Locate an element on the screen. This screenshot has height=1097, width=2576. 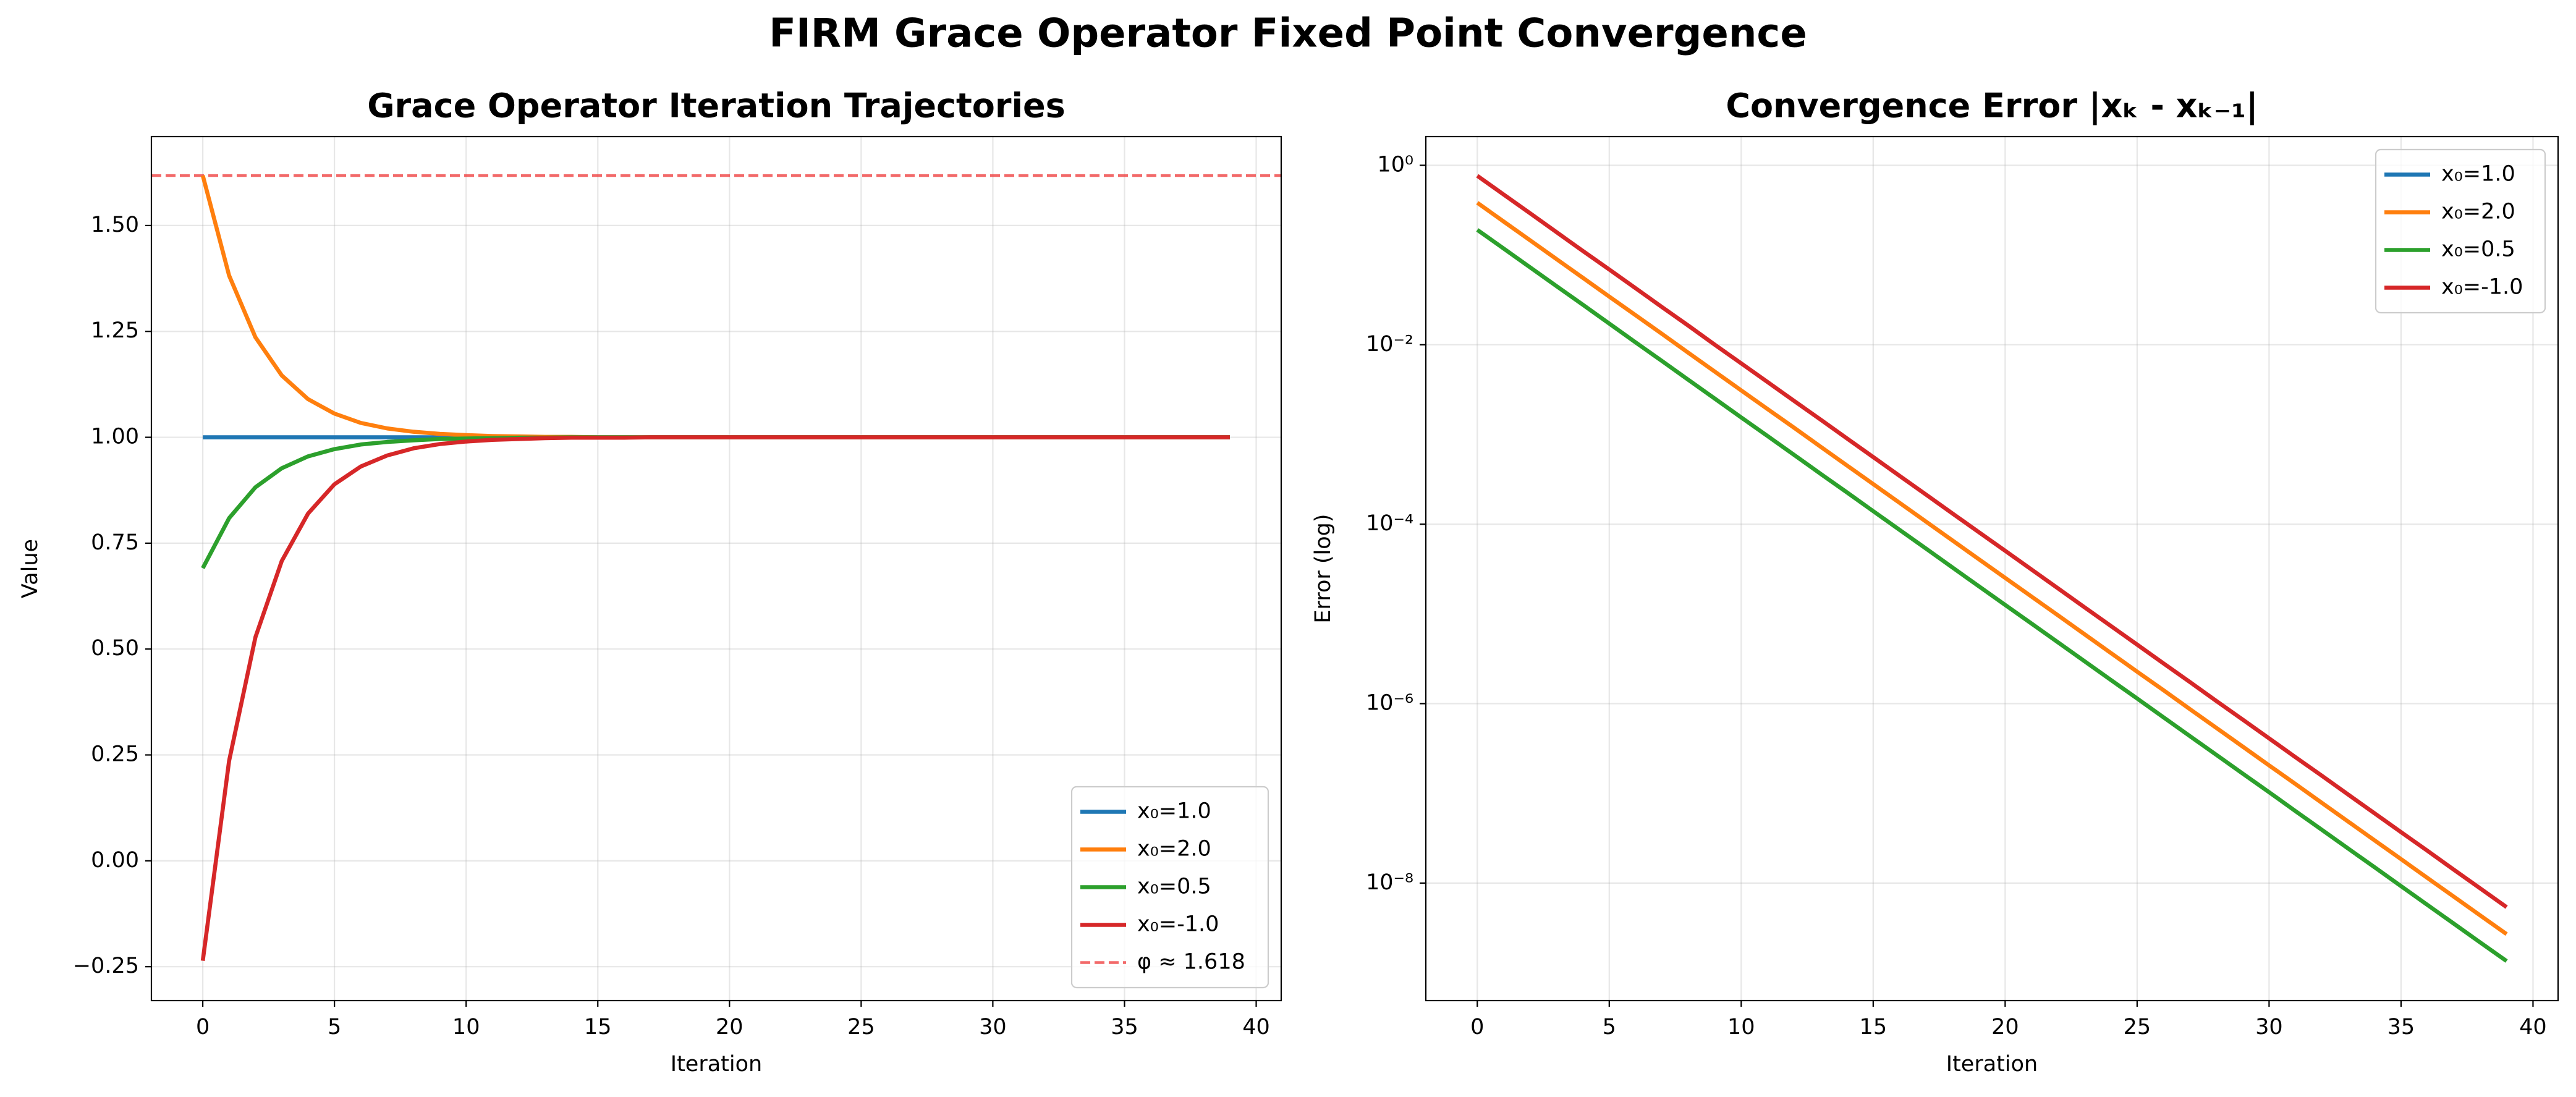
y-tick-label: 0.25 is located at coordinates (115, 754).